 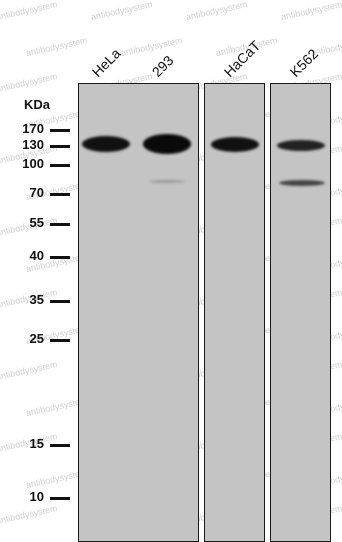 What do you see at coordinates (167, 181) in the screenshot?
I see `band-293-faint` at bounding box center [167, 181].